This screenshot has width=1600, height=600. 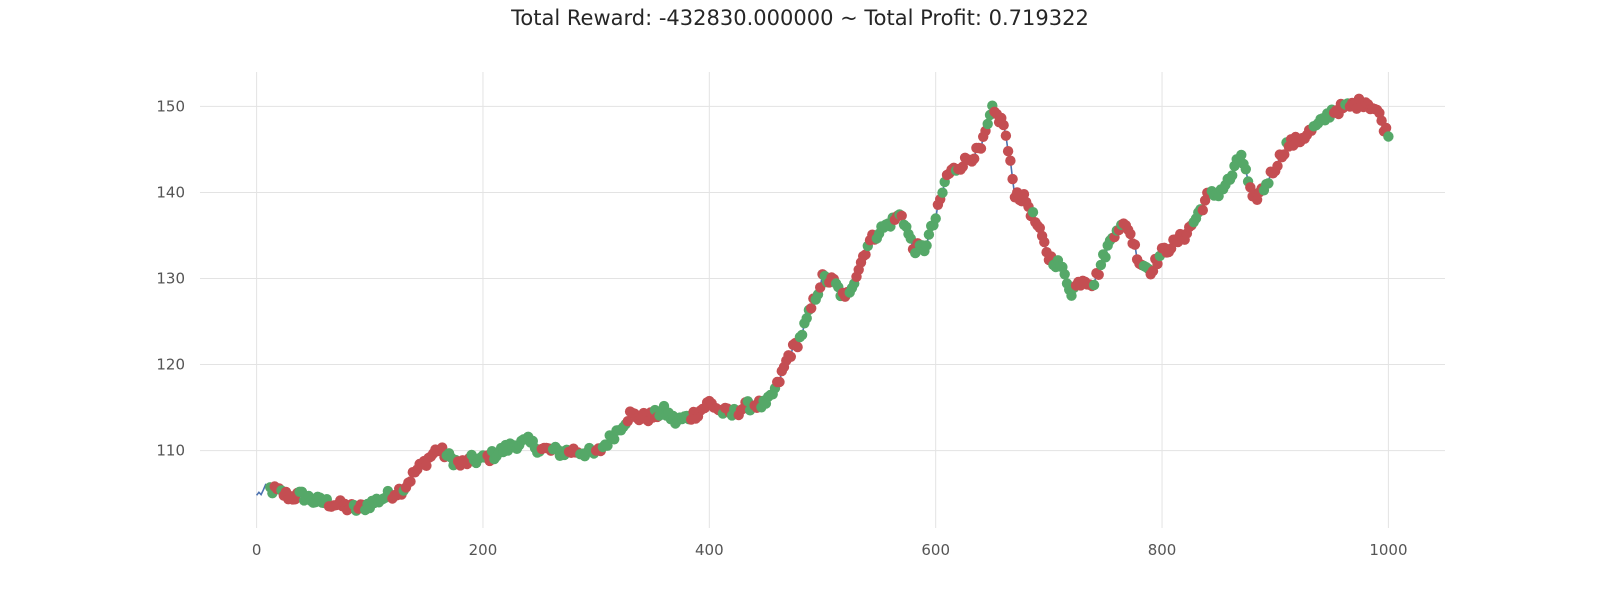 I want to click on x-tick-label: 400, so click(x=709, y=550).